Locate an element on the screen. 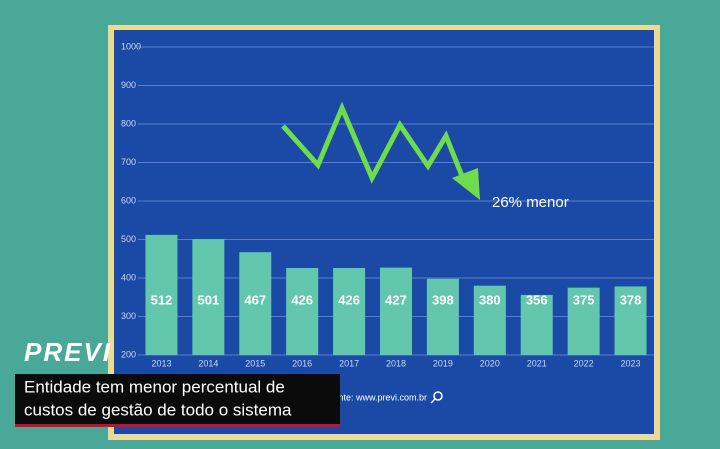  value-label: 427 is located at coordinates (396, 299).